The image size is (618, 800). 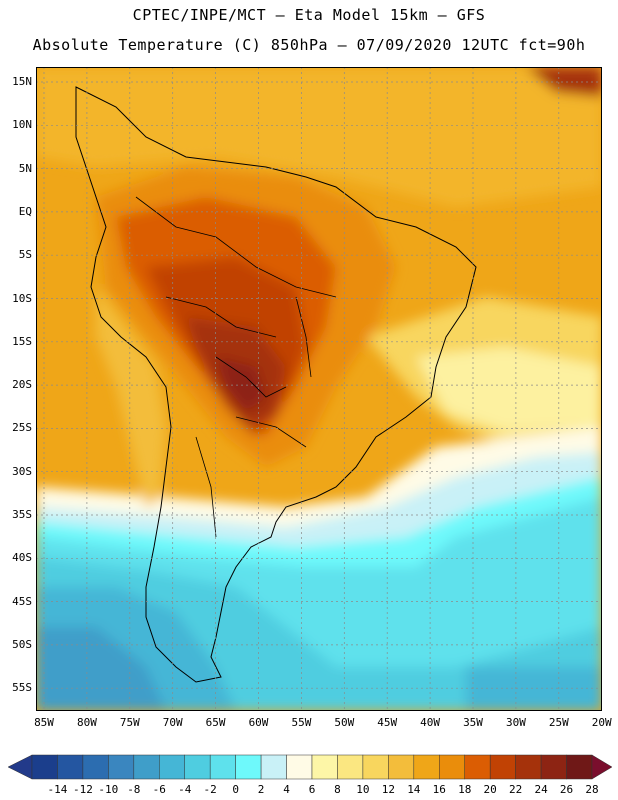 I want to click on colorbar-label: 14, so click(x=414, y=789).